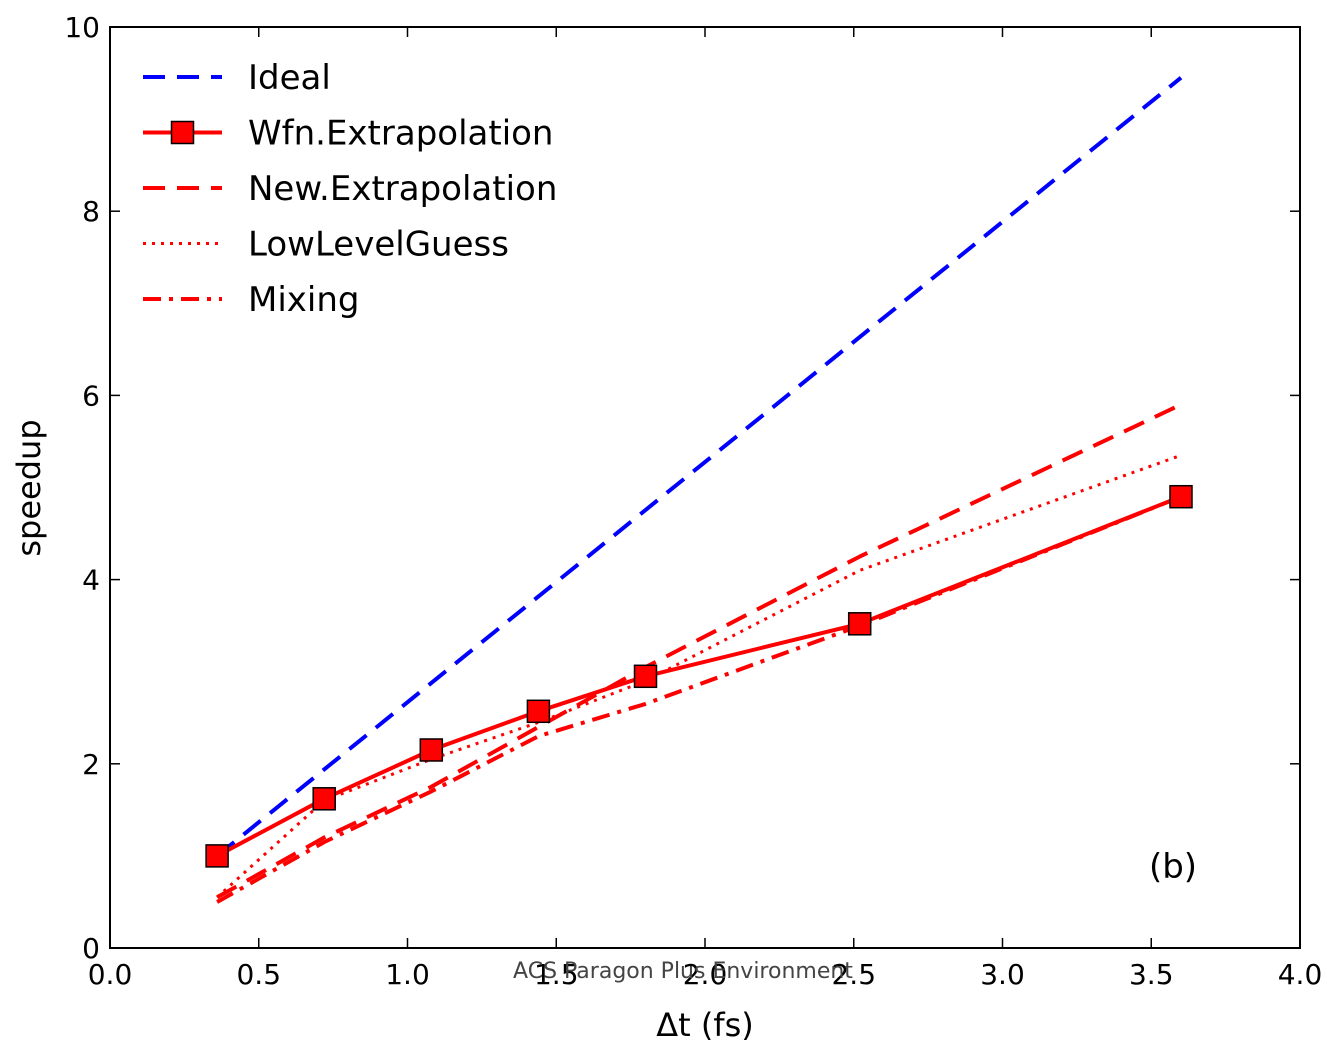 The image size is (1327, 1044). Describe the element at coordinates (91, 211) in the screenshot. I see `y-tick-label: 8` at that location.